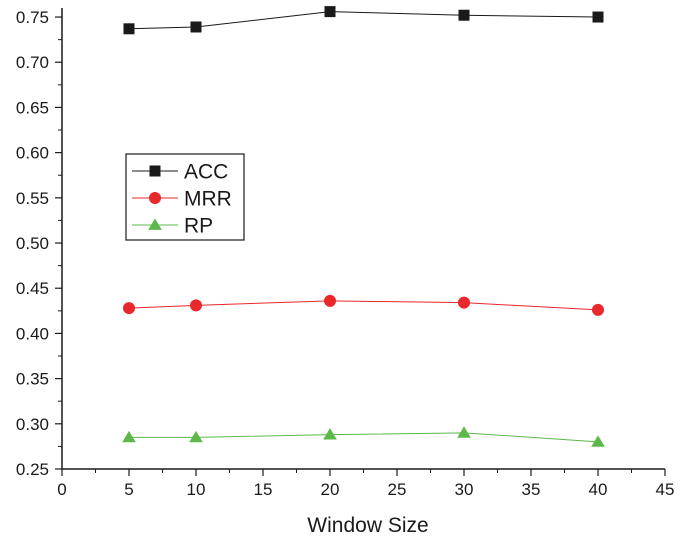 This screenshot has width=683, height=543. Describe the element at coordinates (363, 305) in the screenshot. I see `series-mrr` at that location.